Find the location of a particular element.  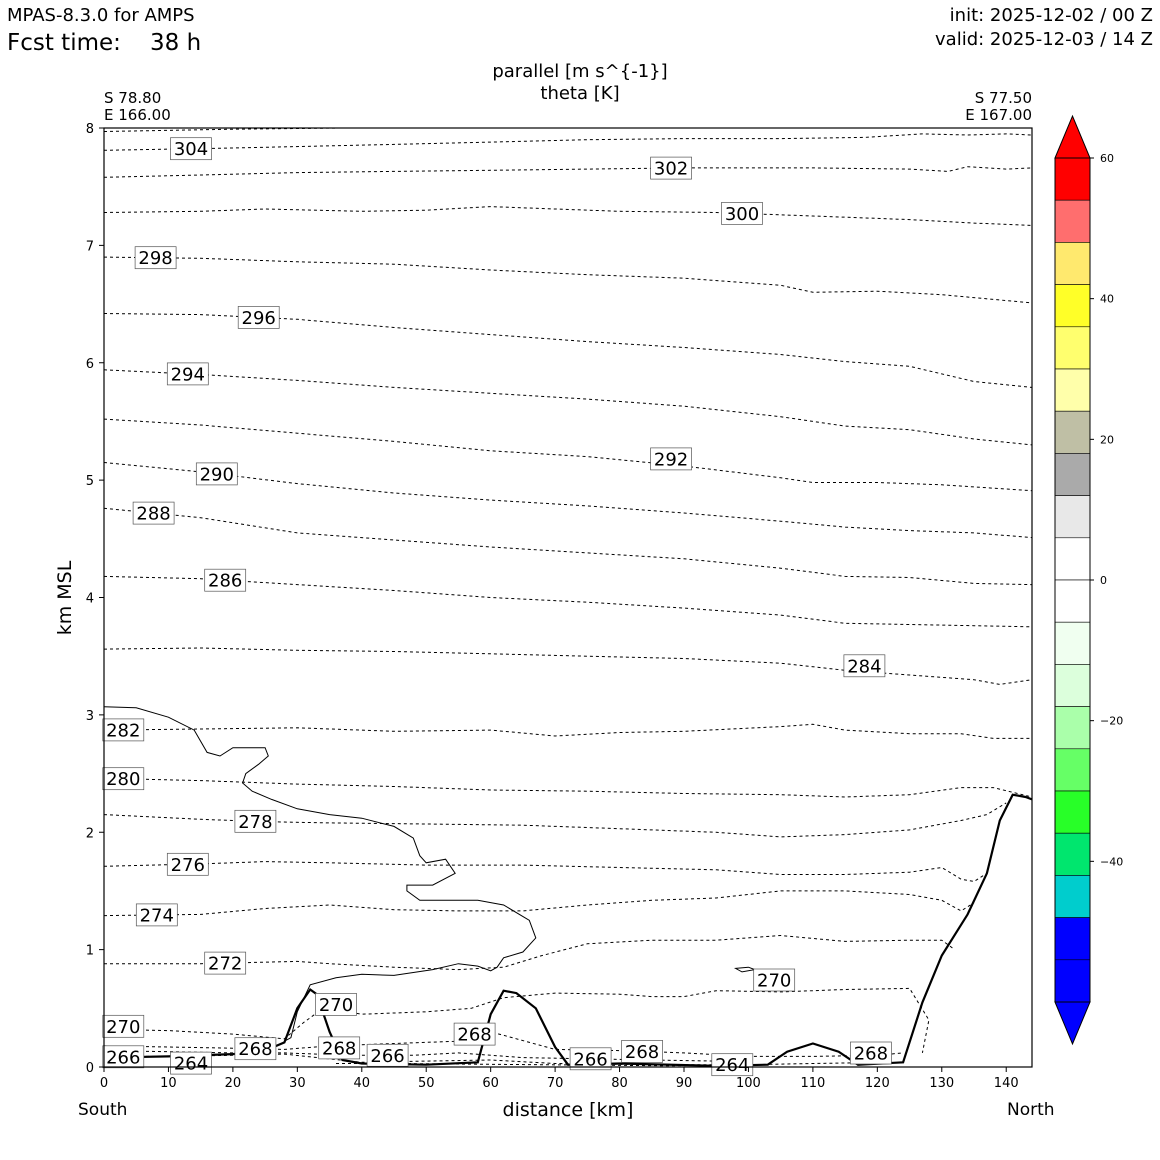

x-tick-label-140: 140 is located at coordinates (1006, 1083).